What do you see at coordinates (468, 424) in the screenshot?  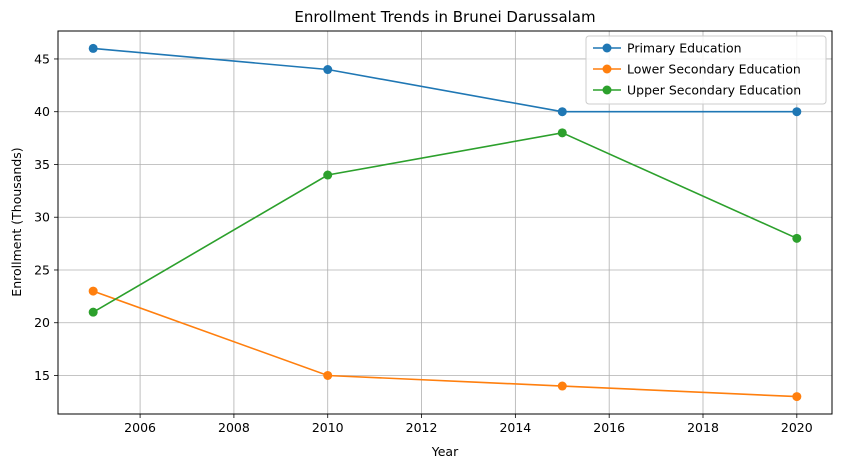 I see `x-ticks: 2006 2008 2010 2012 2014 2016 2018 2020` at bounding box center [468, 424].